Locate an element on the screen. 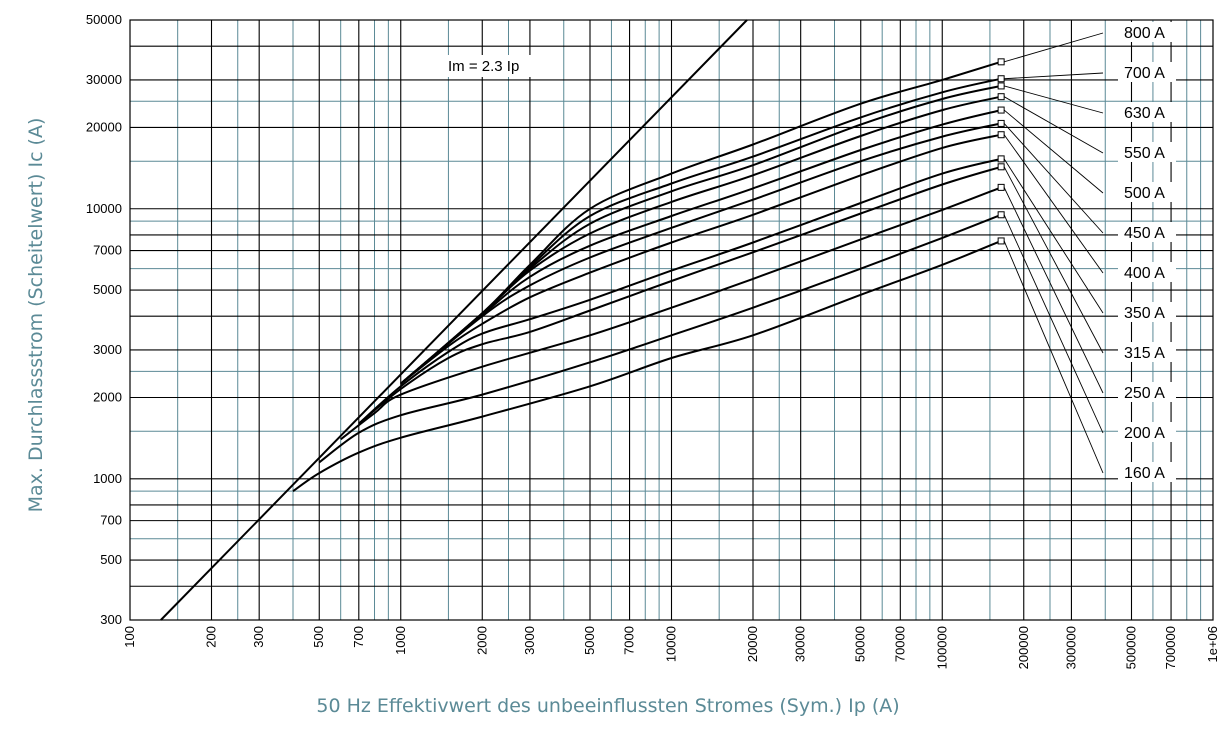 Image resolution: width=1221 pixels, height=742 pixels. y-tick-label: 30000 is located at coordinates (104, 79).